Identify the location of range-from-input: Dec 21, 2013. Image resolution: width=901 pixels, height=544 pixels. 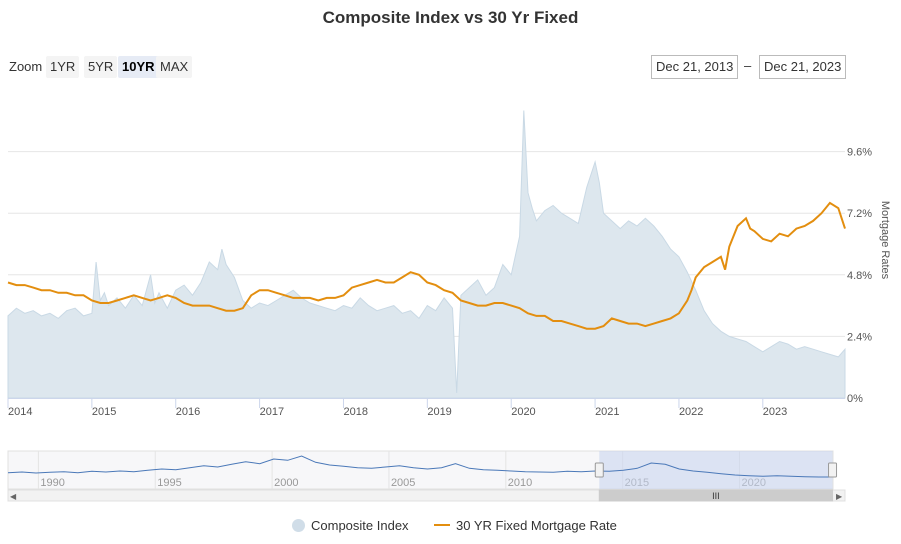
(695, 67).